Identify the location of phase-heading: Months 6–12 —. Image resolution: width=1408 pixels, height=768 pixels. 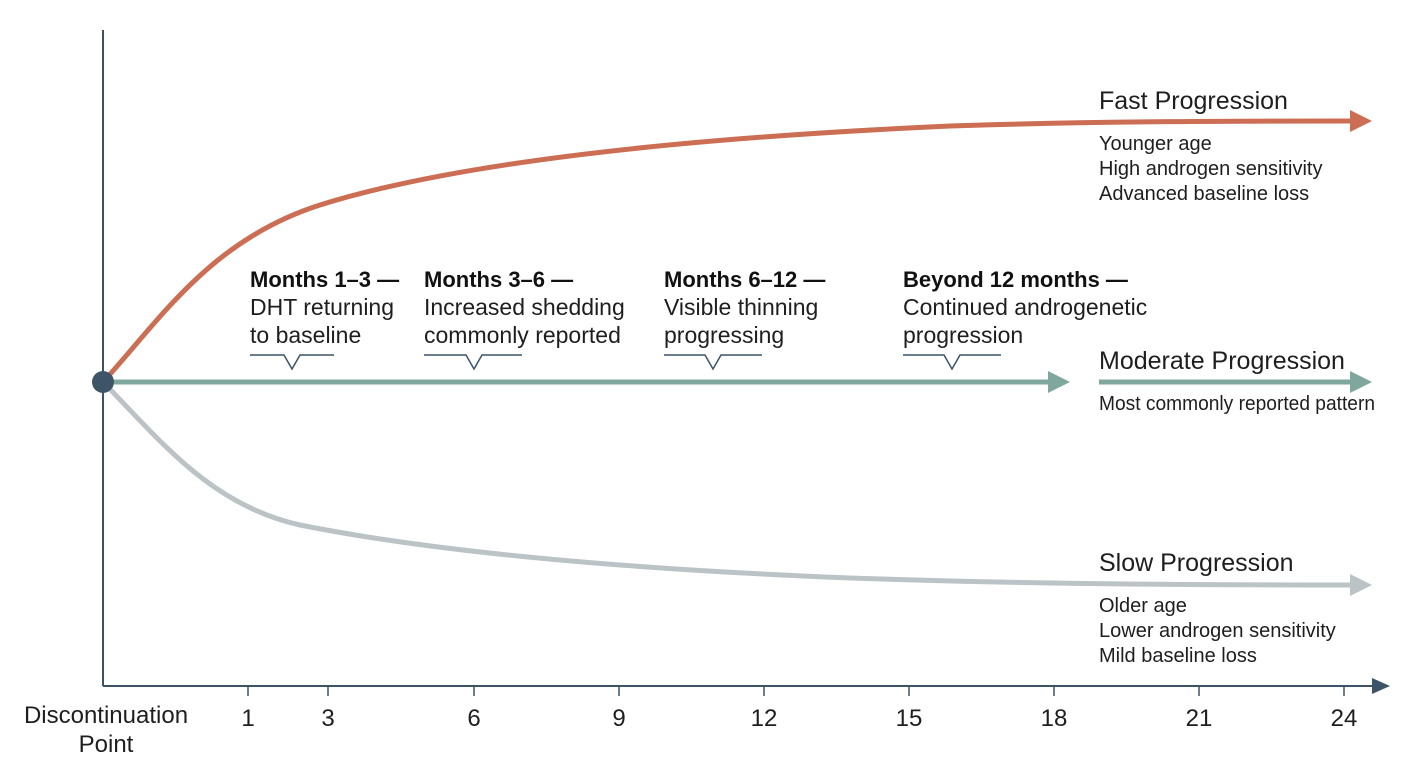
(744, 279).